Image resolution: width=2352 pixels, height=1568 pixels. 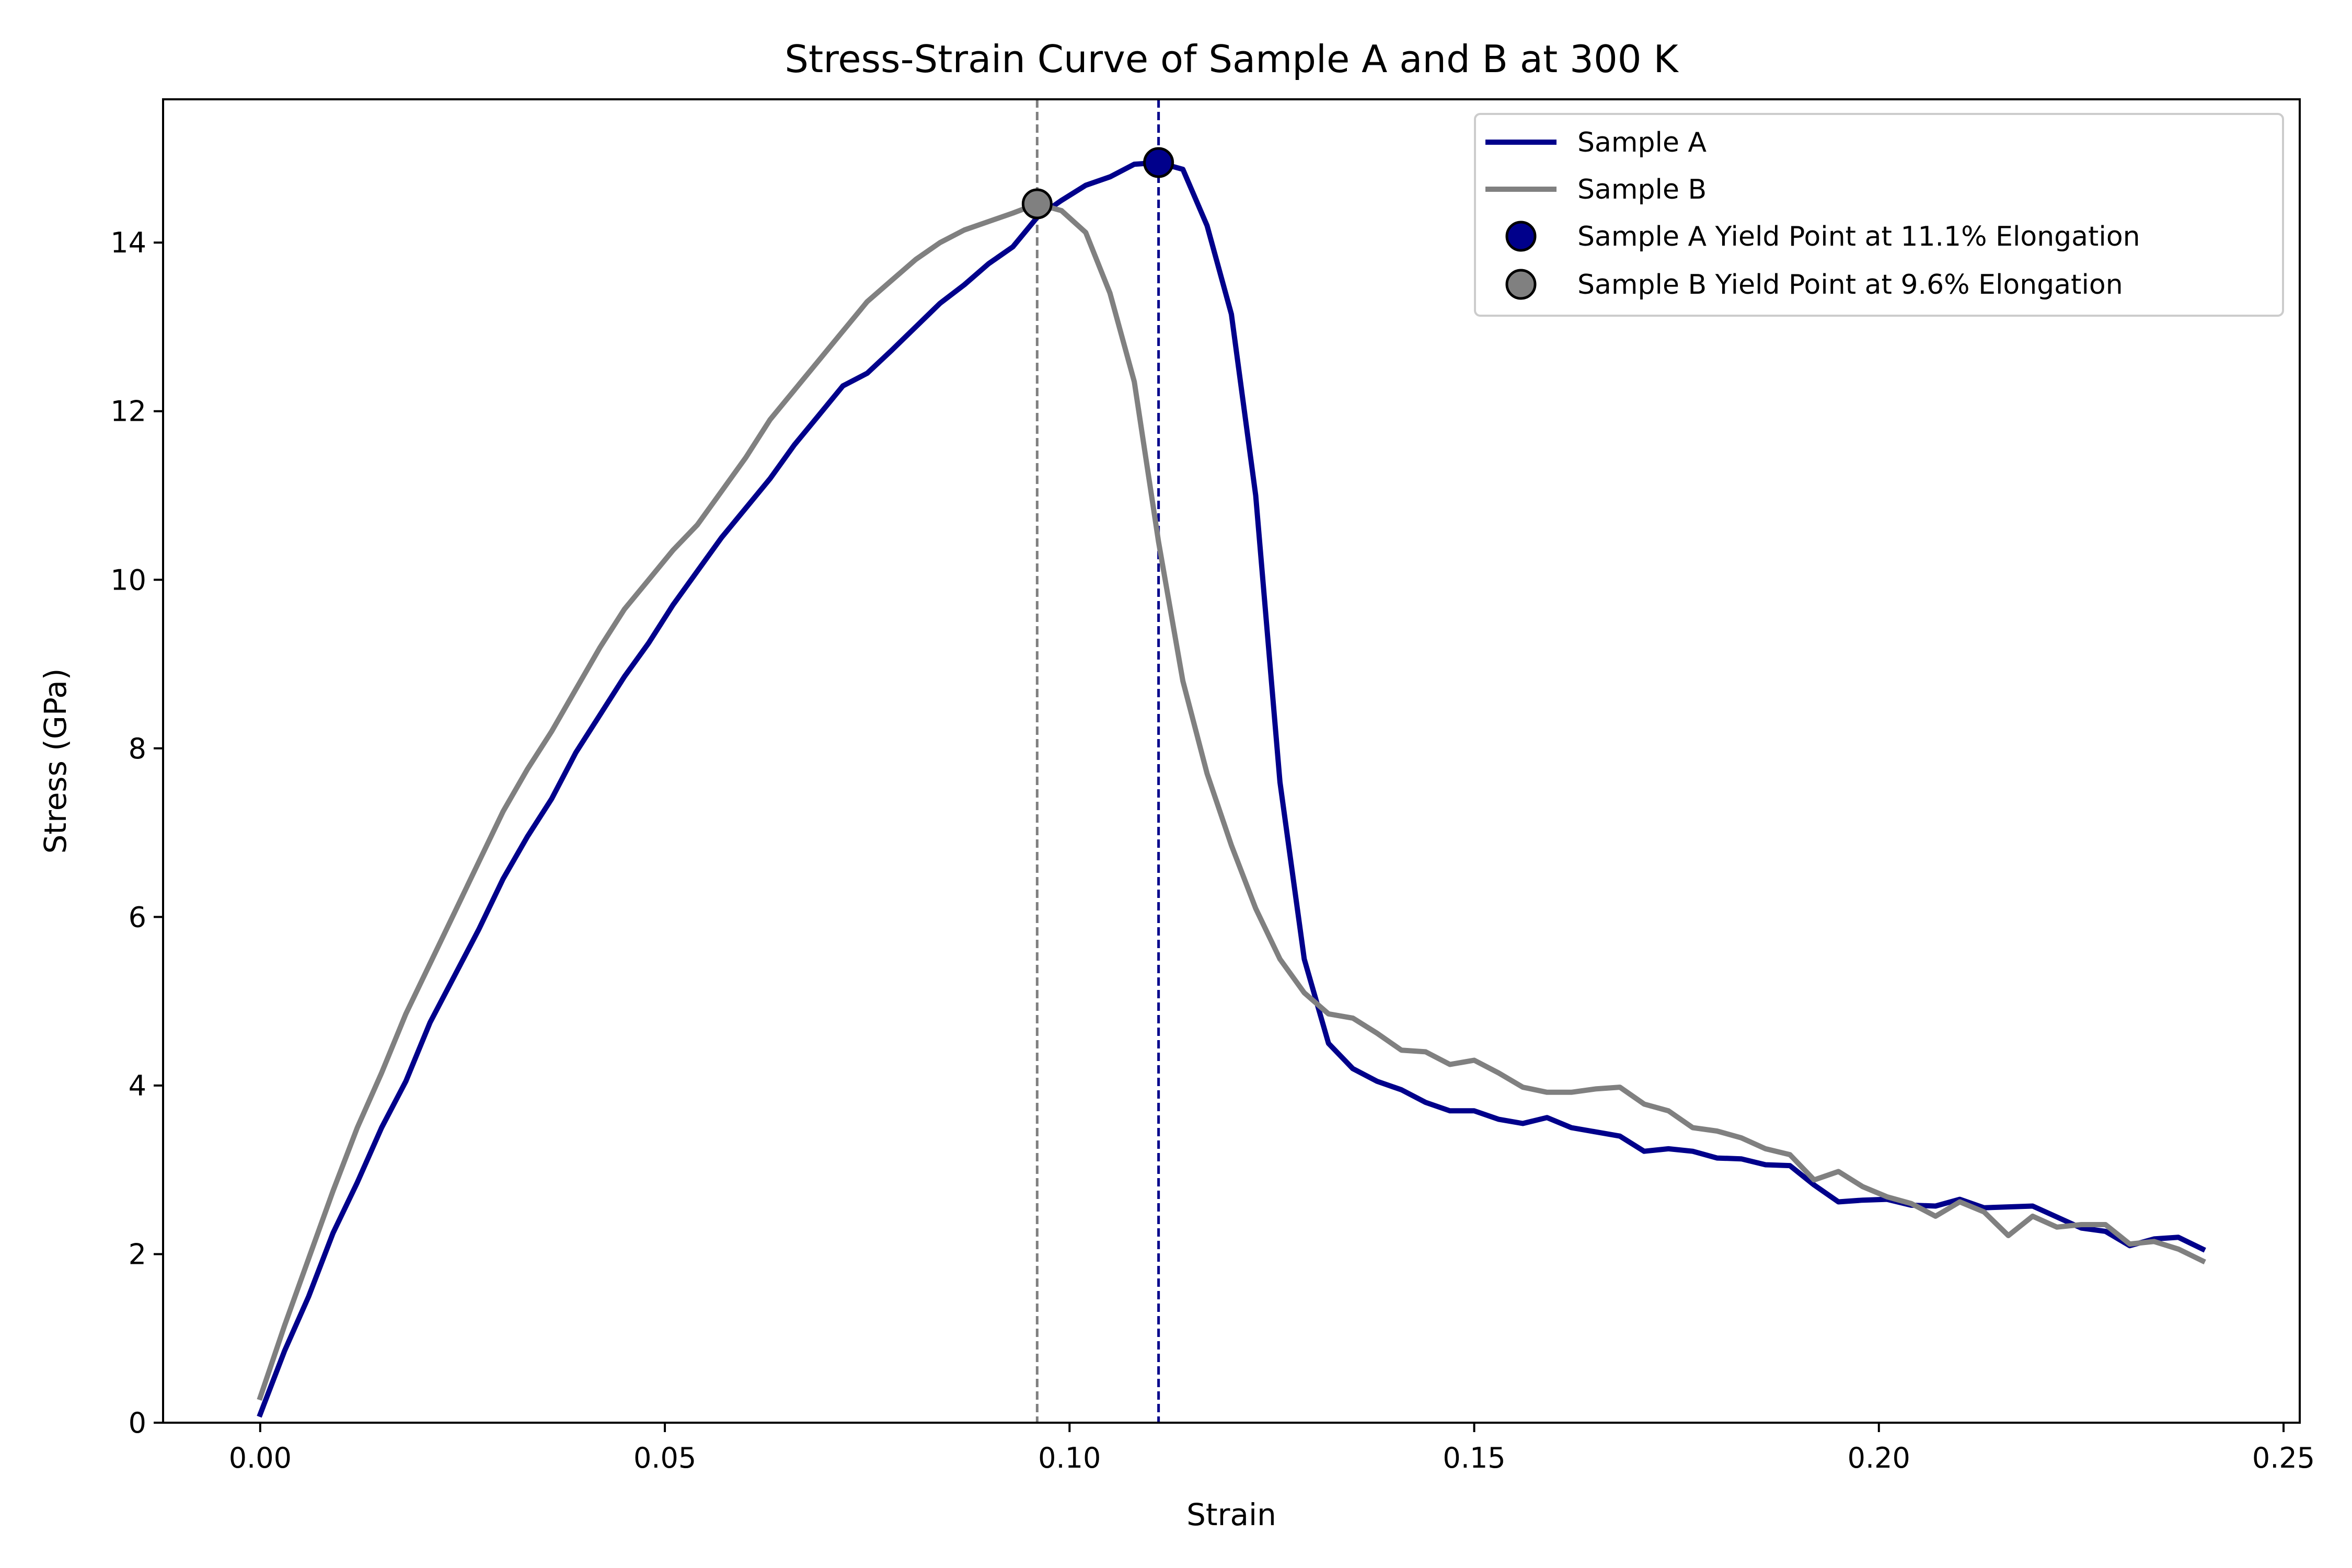 What do you see at coordinates (2283, 1458) in the screenshot?
I see `x-tick-label: 0.25` at bounding box center [2283, 1458].